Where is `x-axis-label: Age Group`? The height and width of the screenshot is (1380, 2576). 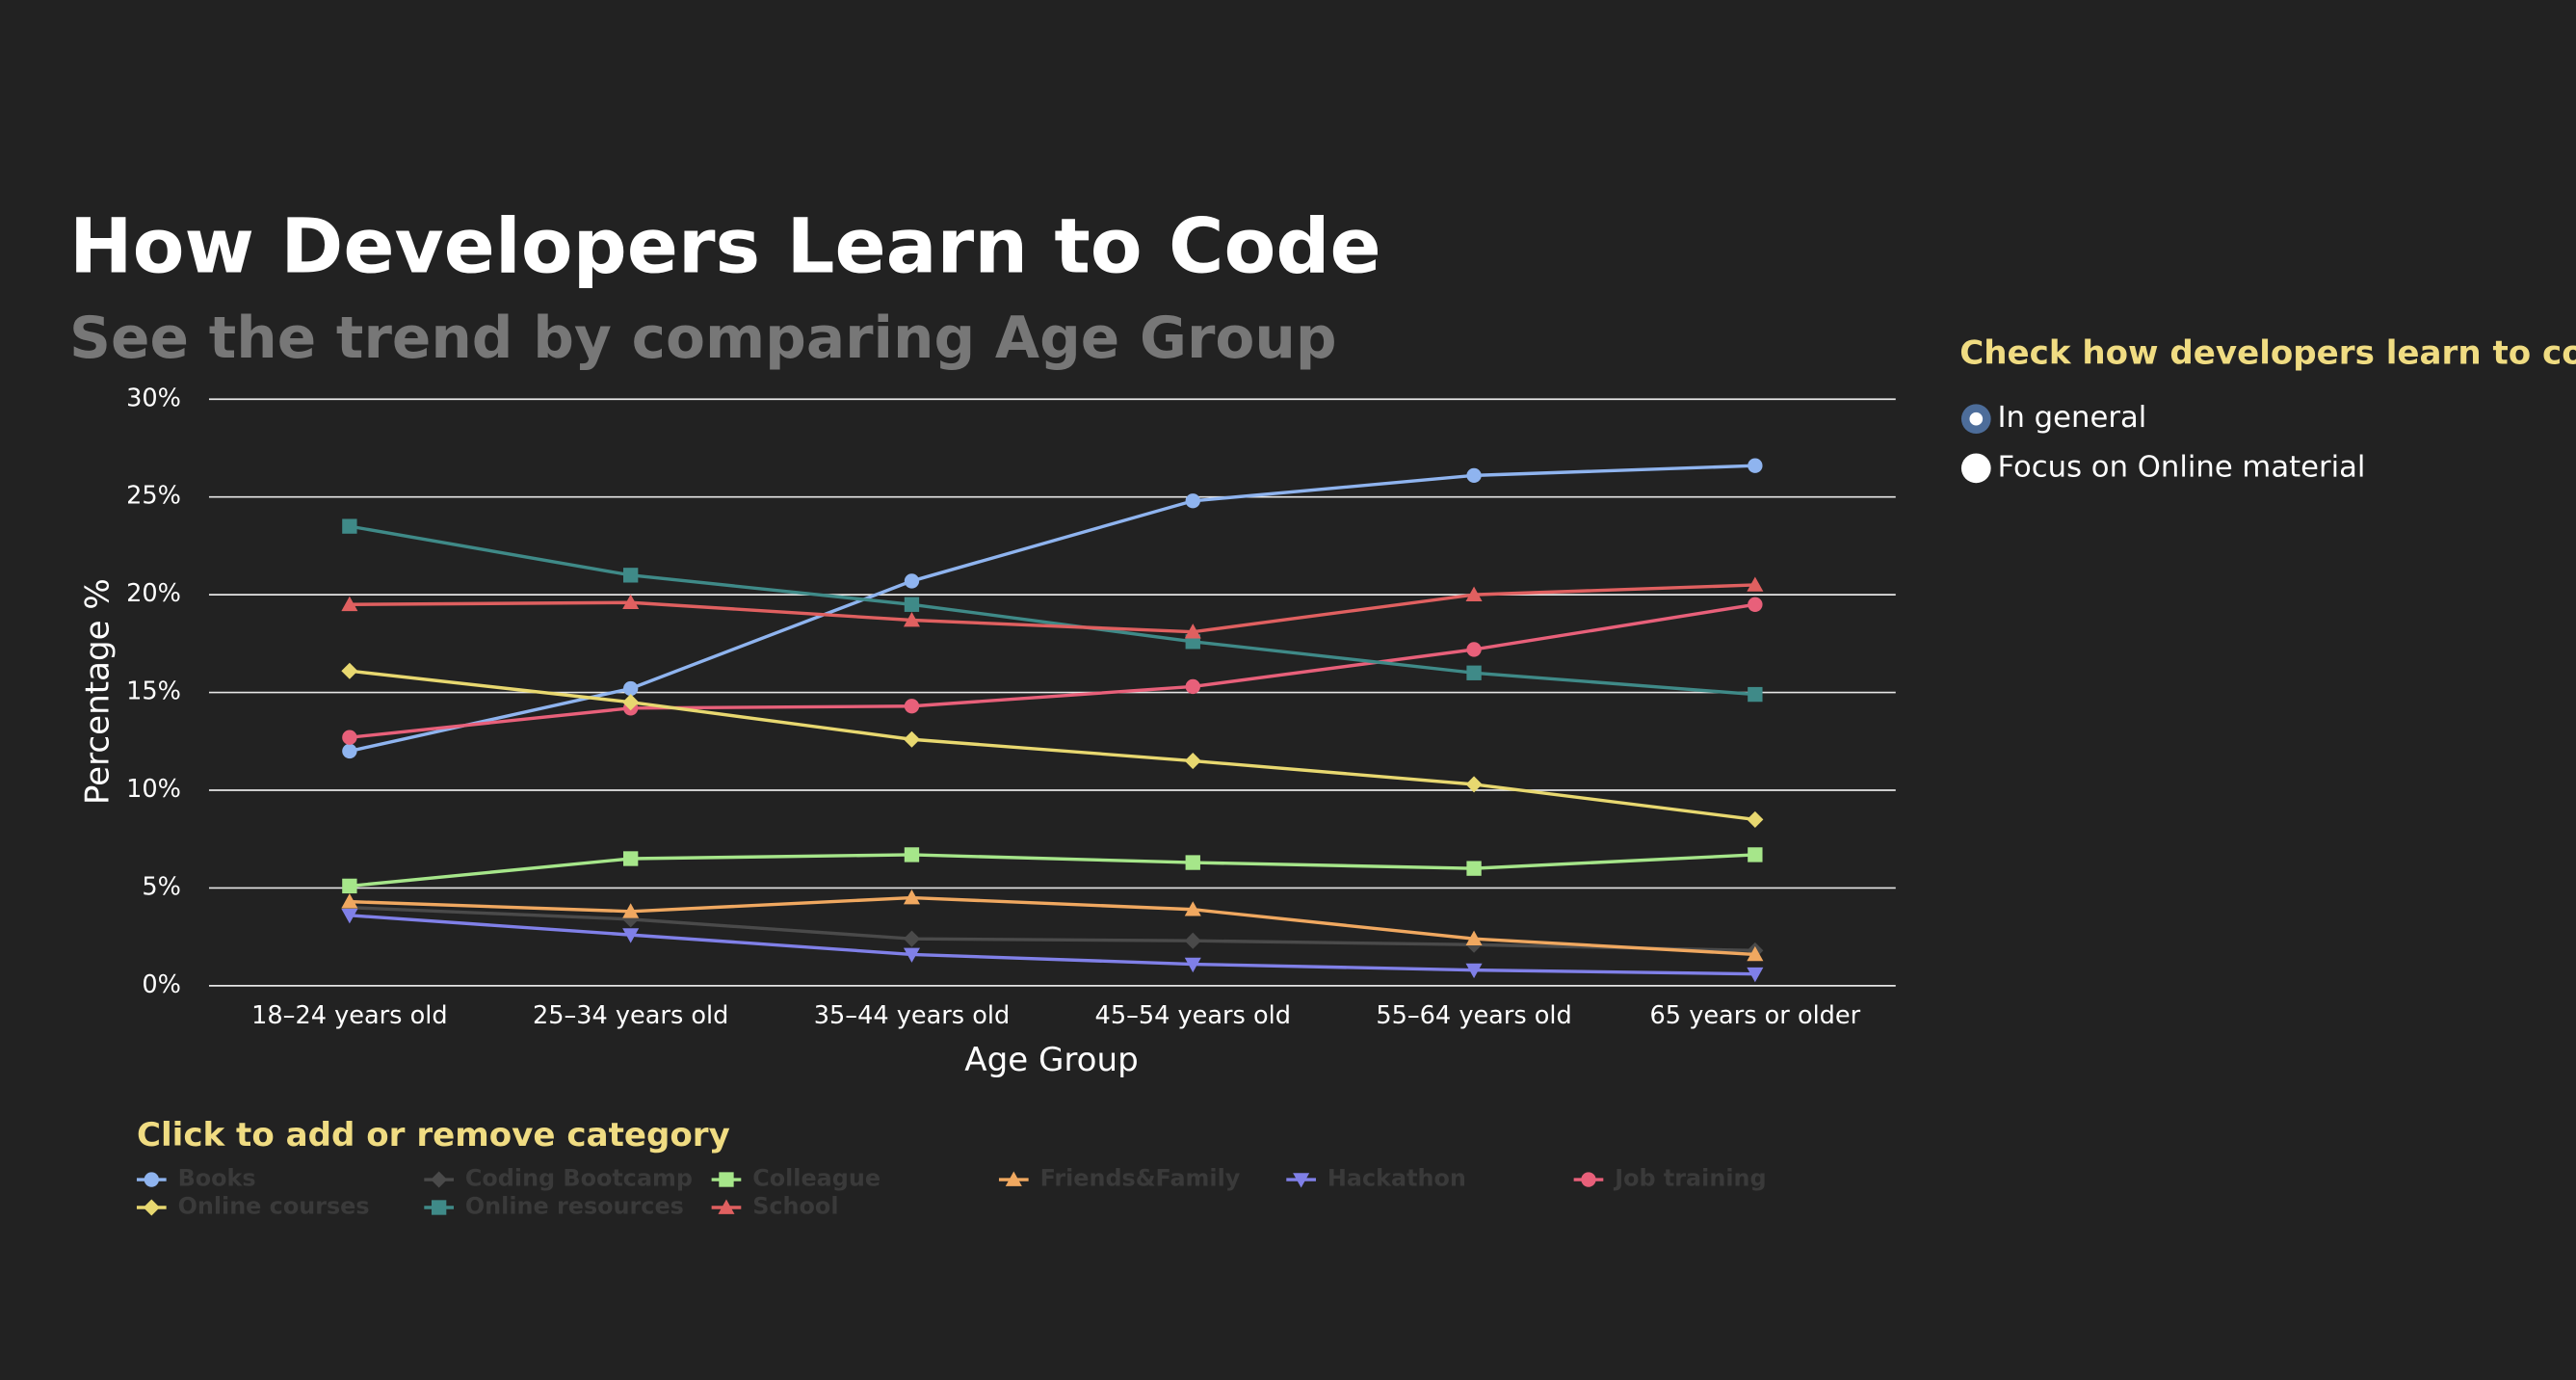 x-axis-label: Age Group is located at coordinates (1052, 1060).